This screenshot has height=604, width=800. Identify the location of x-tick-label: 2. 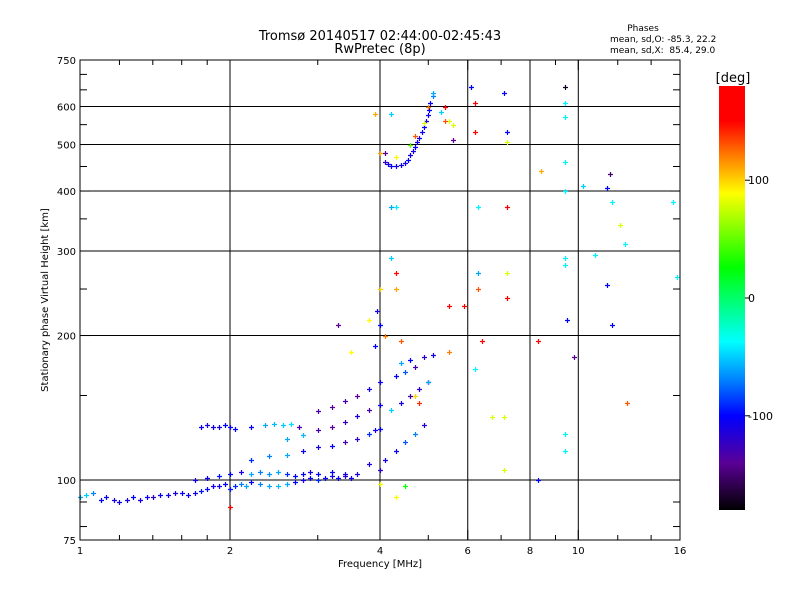
(230, 551).